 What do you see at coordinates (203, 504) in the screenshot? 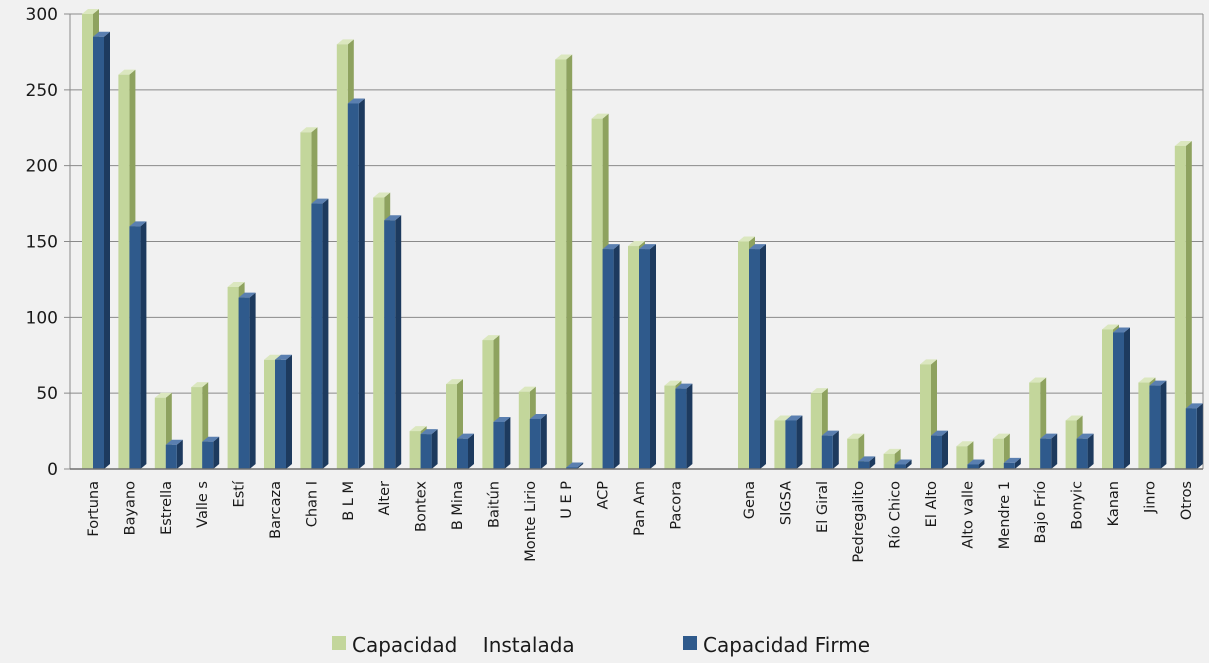
I see `x-tick-label-valle-s: Valle s` at bounding box center [203, 504].